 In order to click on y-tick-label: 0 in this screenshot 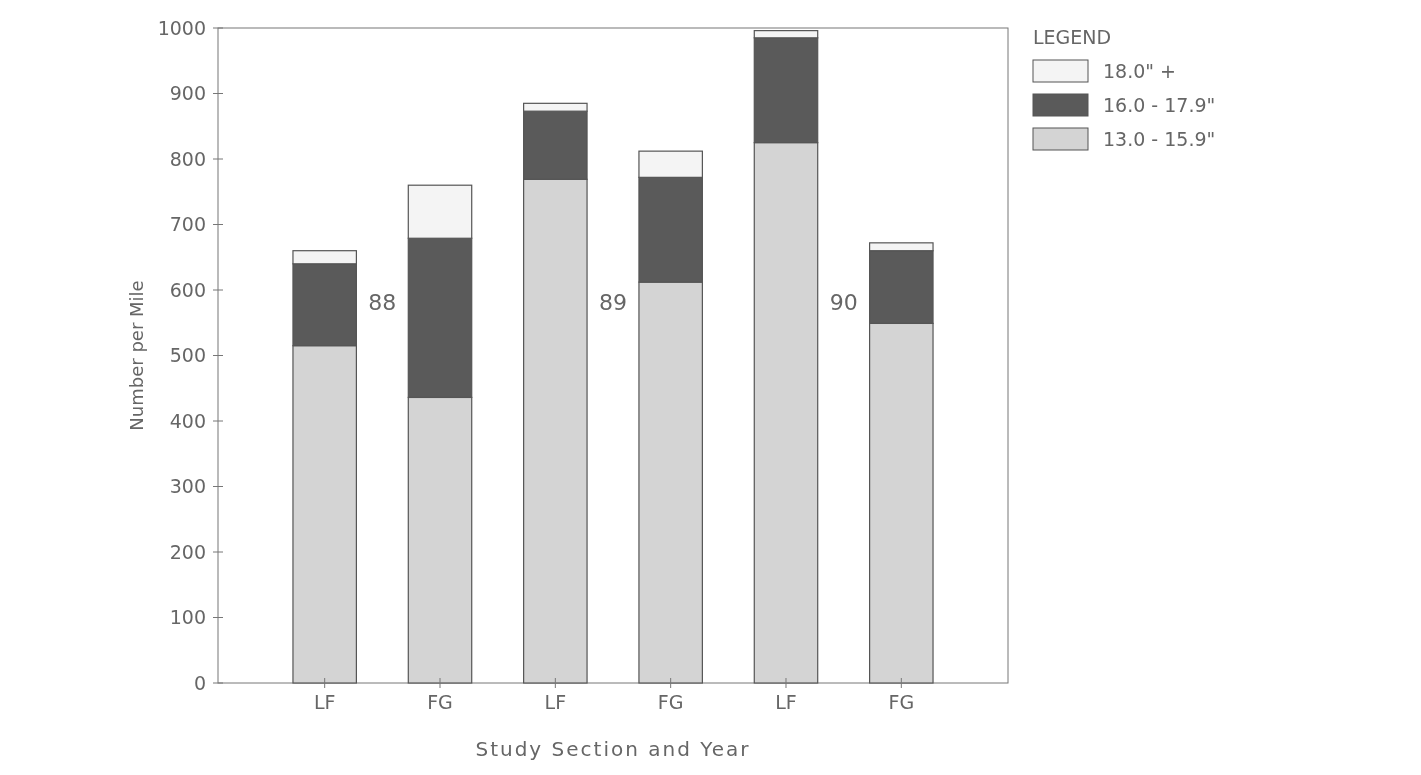, I will do `click(199, 682)`.